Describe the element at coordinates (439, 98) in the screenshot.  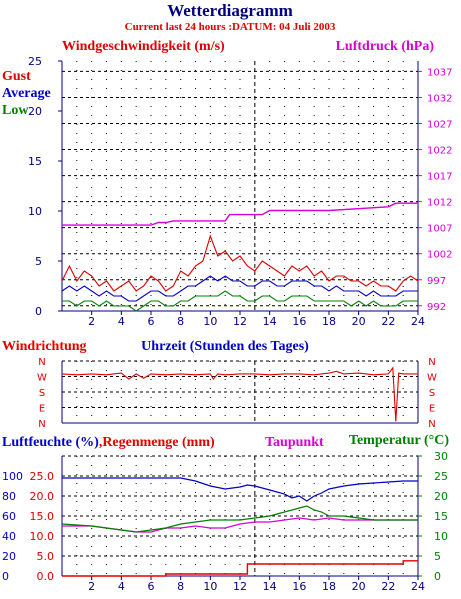
I see `pressure-y-tick-label: 1032` at that location.